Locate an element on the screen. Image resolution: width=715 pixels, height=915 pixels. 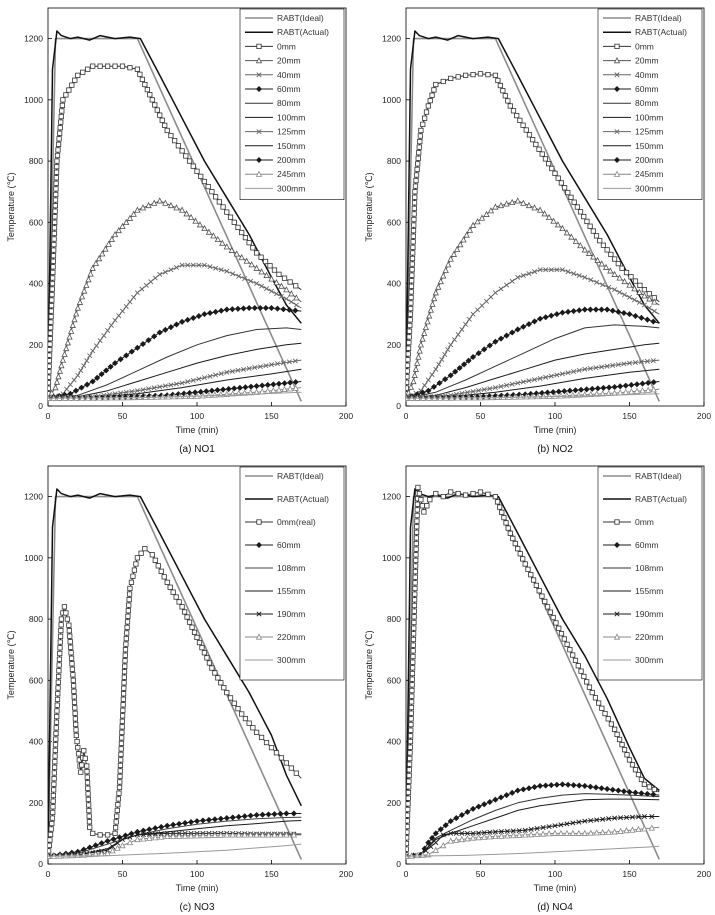
legend-item: 108mm is located at coordinates (275, 568).